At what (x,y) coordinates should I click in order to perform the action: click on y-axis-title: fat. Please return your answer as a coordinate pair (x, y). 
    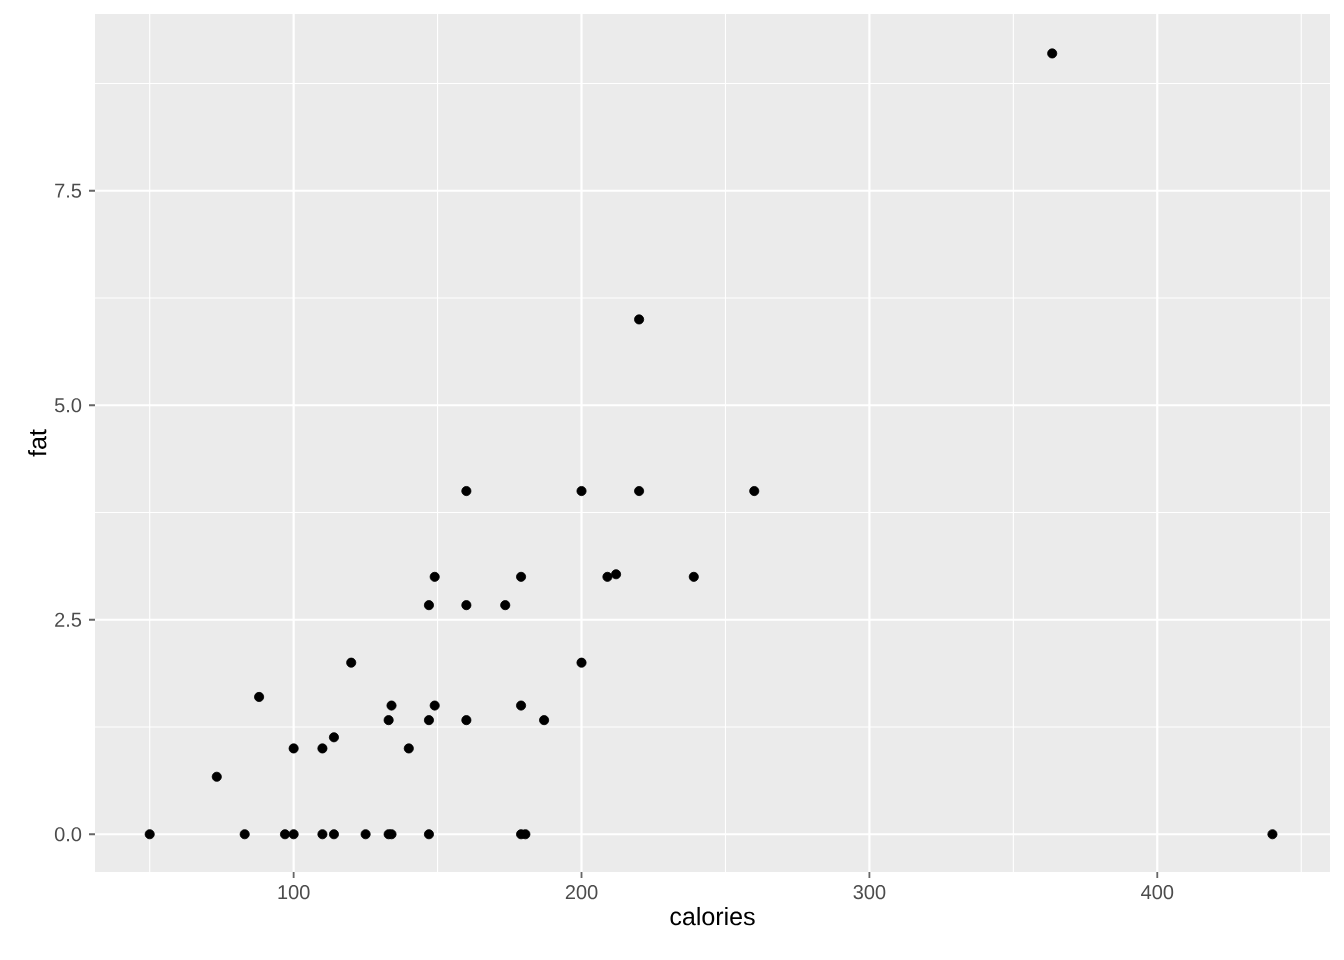
    Looking at the image, I should click on (37, 443).